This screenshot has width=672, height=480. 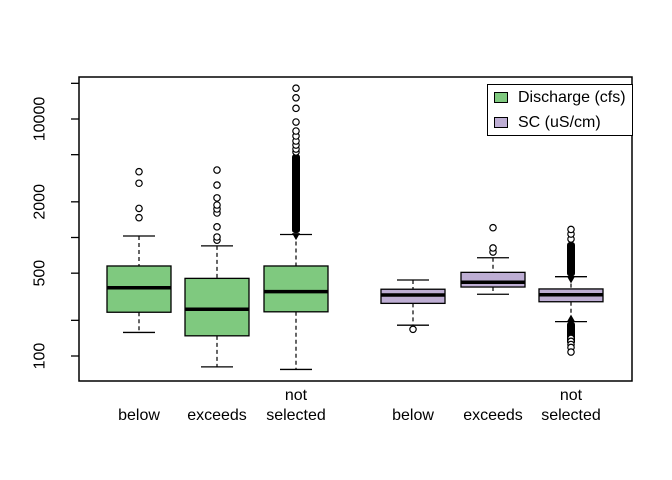 I want to click on legend: Discharge (cfs) SC (uS/cm), so click(x=560, y=110).